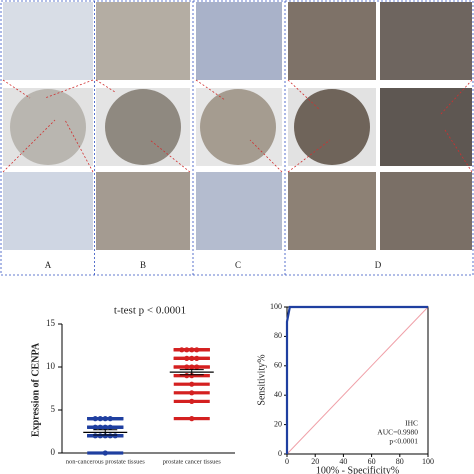 Image resolution: width=474 pixels, height=474 pixels. I want to click on x-axis-label: 100% - Specificity%, so click(357, 469).